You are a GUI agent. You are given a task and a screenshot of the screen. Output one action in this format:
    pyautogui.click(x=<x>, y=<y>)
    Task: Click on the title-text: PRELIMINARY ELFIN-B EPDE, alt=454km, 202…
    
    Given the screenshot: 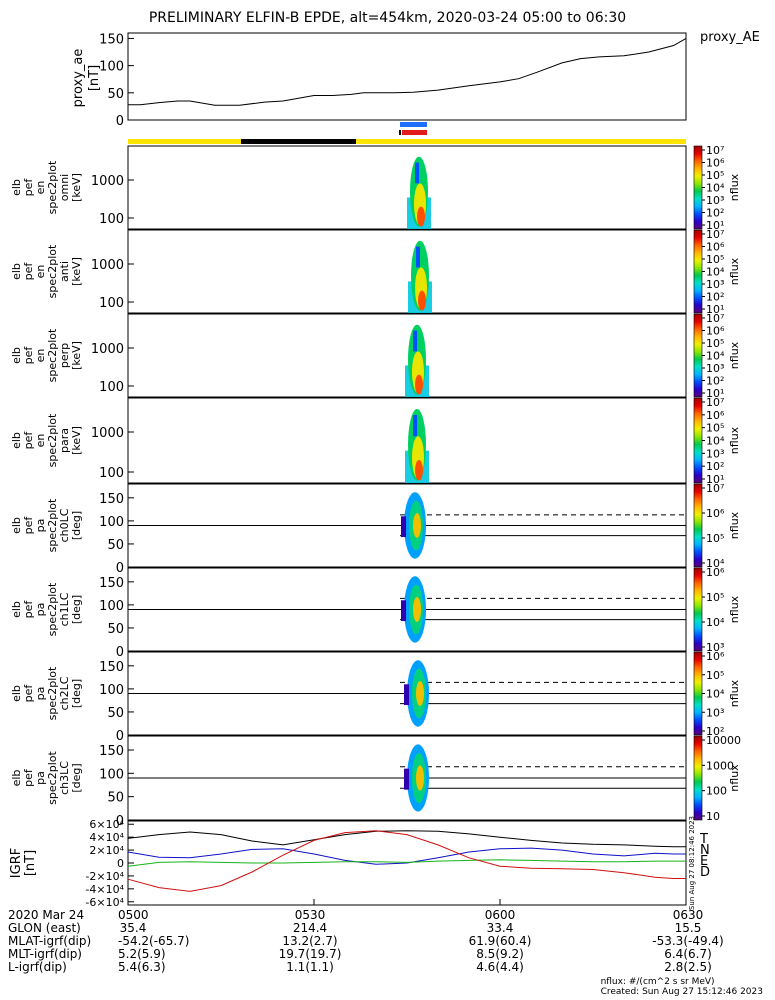 What is the action you would take?
    pyautogui.click(x=387, y=18)
    